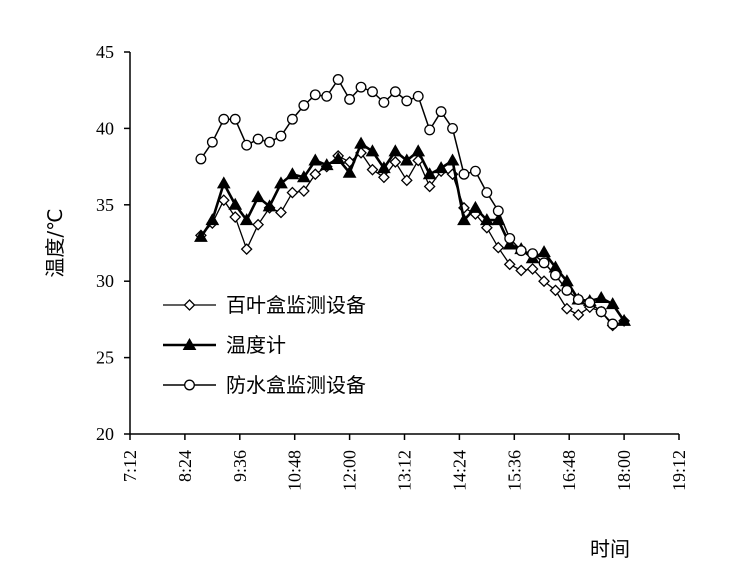 The height and width of the screenshot is (572, 734). I want to click on legend-label: 百叶盒监测设备, so click(296, 305).